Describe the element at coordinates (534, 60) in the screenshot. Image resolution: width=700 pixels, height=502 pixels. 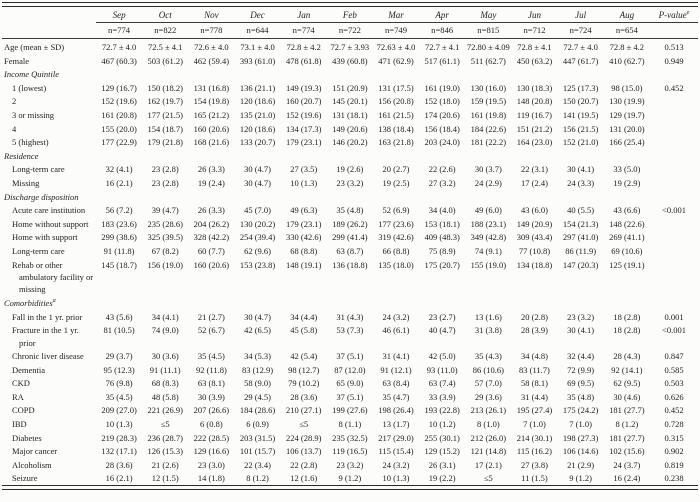
I see `value-cell: 450 (63.2)` at that location.